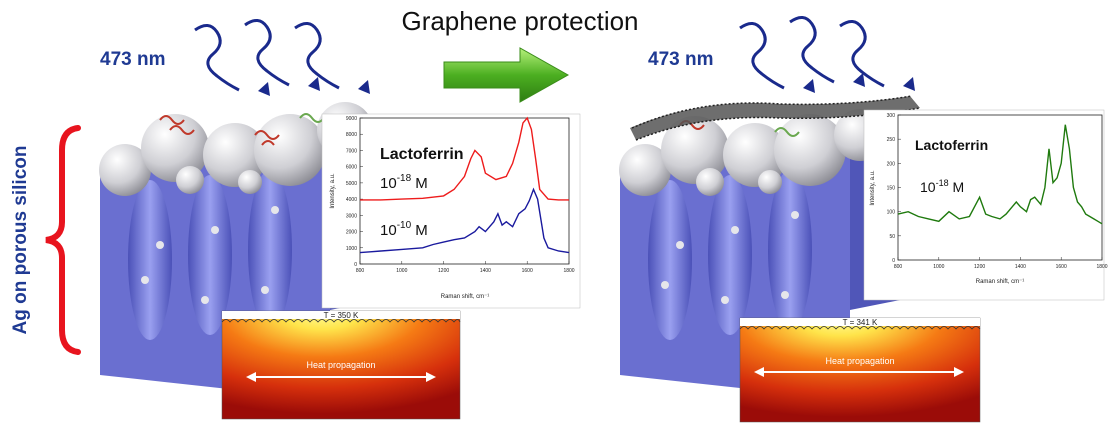  What do you see at coordinates (333, 191) in the screenshot?
I see `left-y-axis-label: Intensity, a.u.` at bounding box center [333, 191].